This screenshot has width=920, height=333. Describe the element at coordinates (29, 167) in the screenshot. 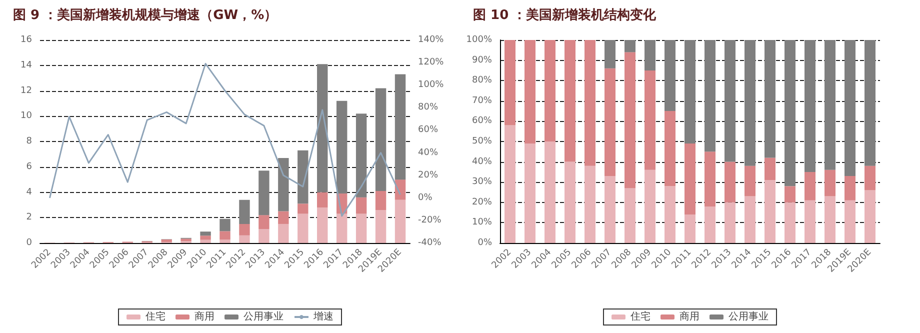

I see `y-tick-label: 6` at that location.